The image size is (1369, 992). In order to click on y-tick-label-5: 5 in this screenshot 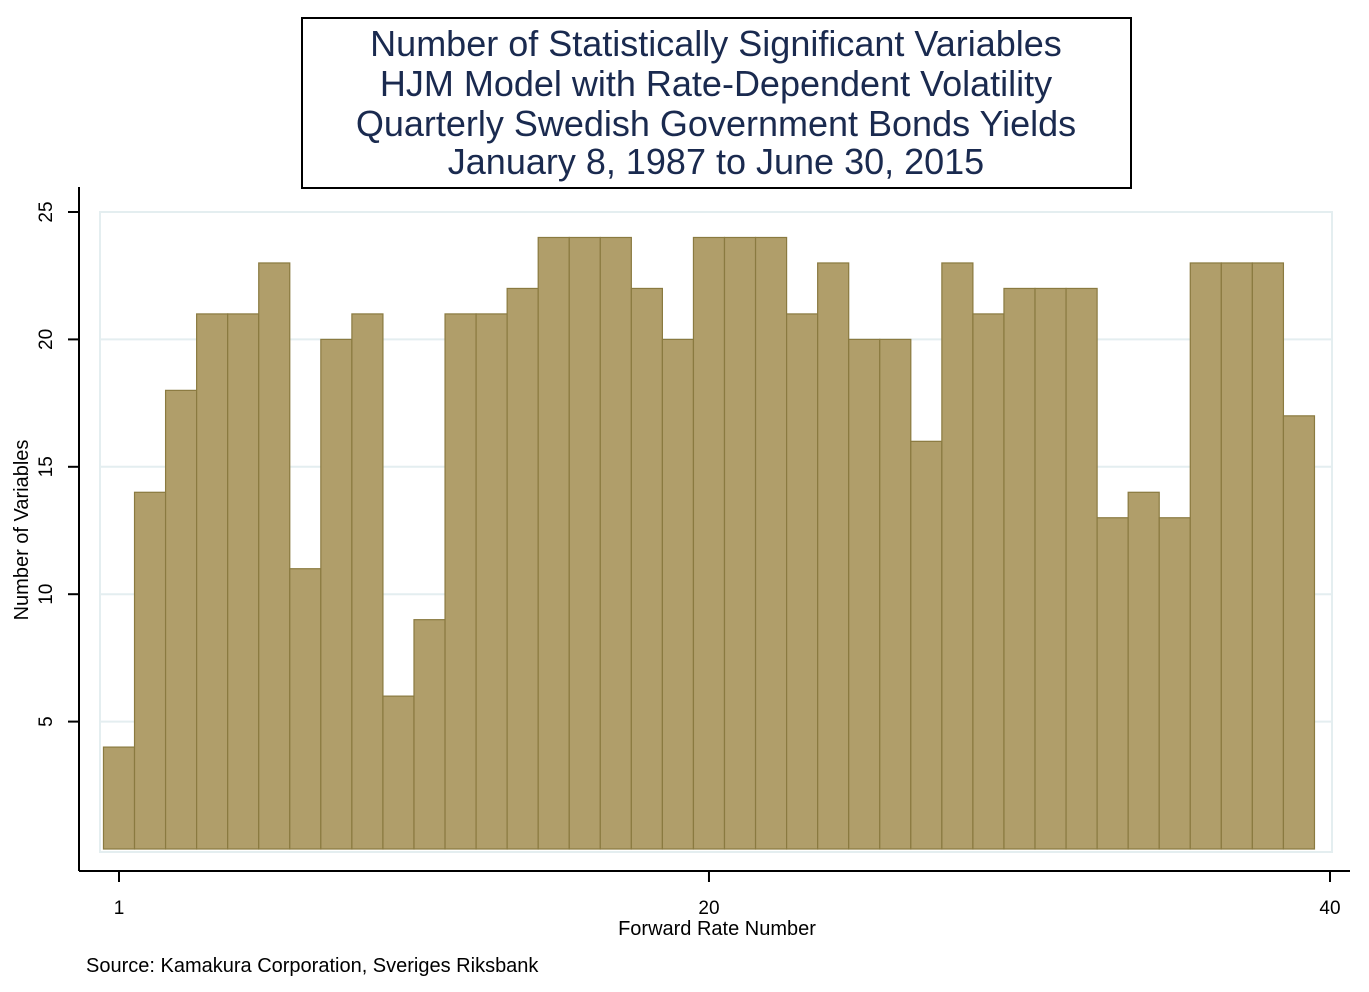, I will do `click(46, 721)`.